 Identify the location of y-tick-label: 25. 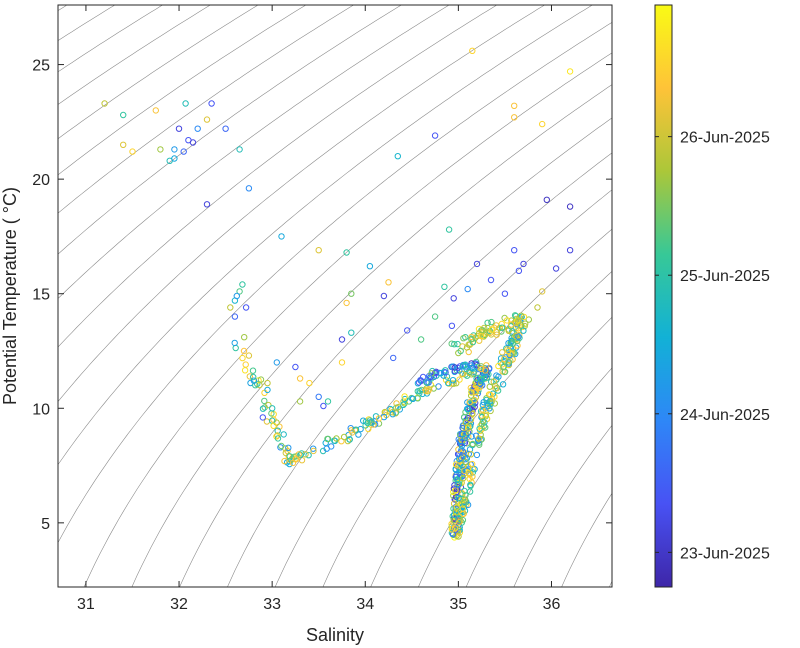
(41, 66).